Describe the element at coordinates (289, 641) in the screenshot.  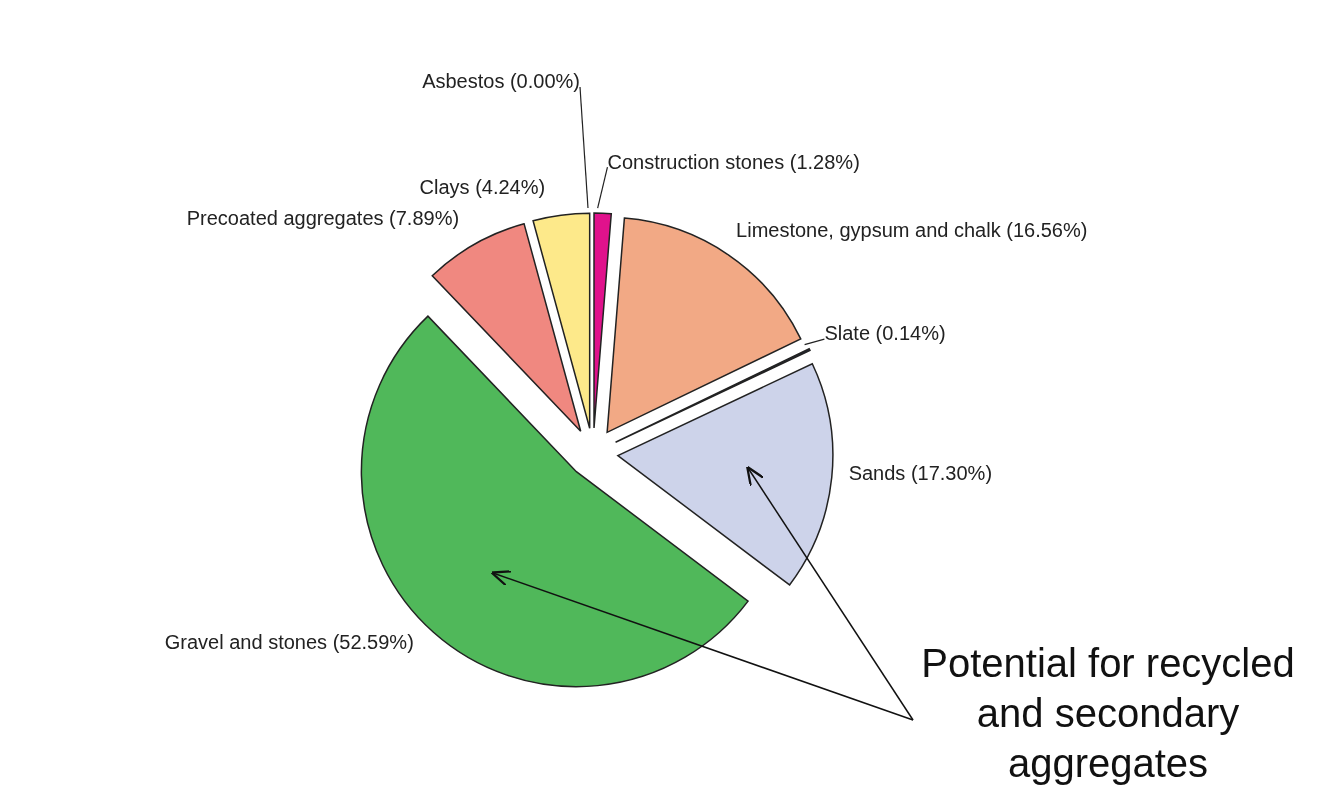
I see `slice-label: Gravel and stones (52.59%)` at that location.